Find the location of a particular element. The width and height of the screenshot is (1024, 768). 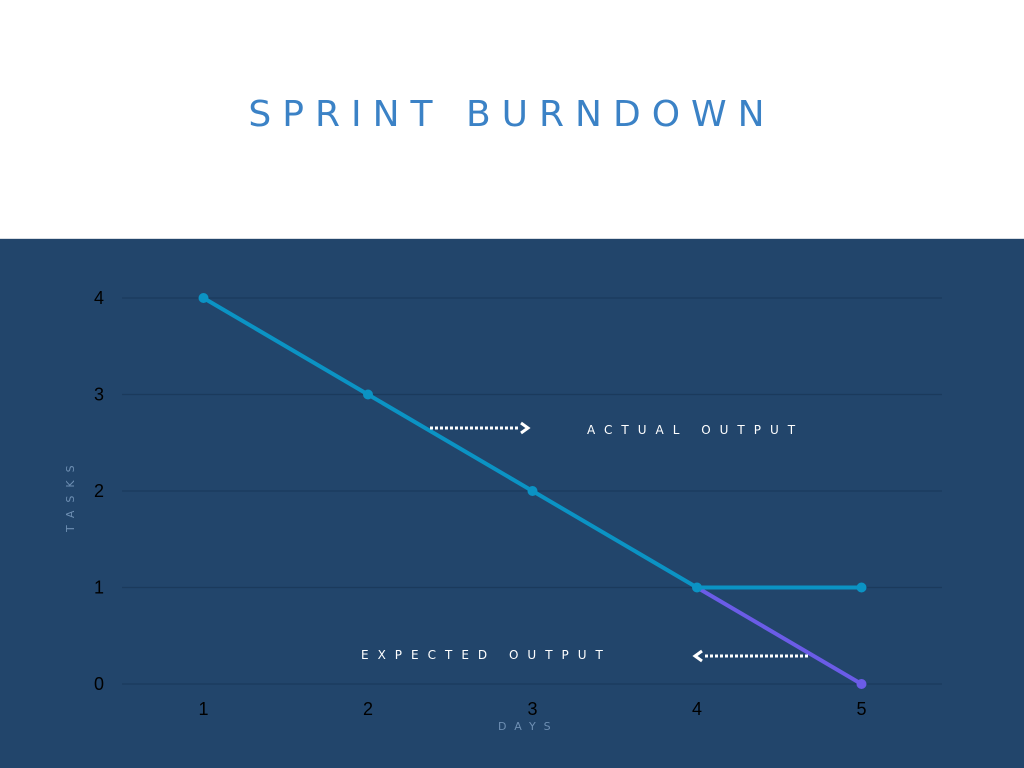

expected-output-label: EXPECTED OUTPUT is located at coordinates (486, 655).